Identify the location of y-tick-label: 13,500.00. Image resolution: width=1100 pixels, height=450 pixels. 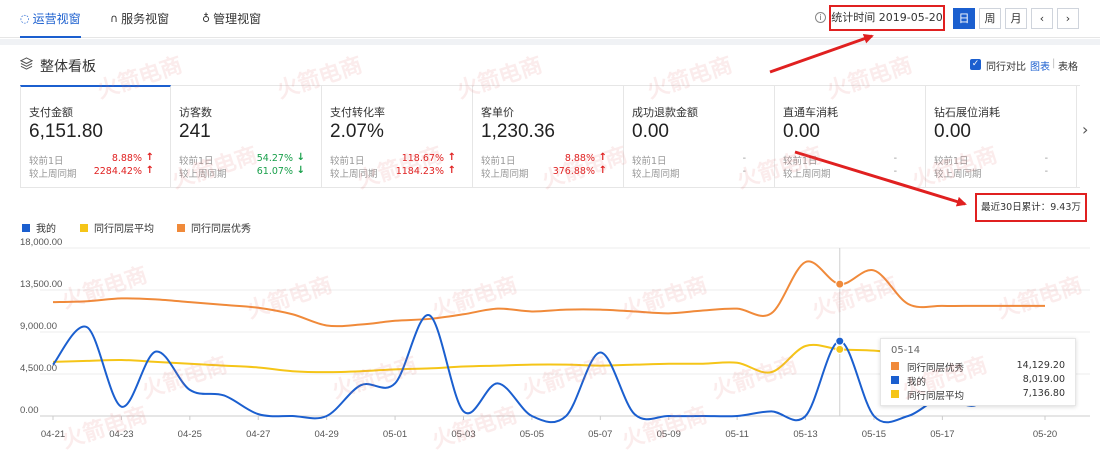
(41, 284).